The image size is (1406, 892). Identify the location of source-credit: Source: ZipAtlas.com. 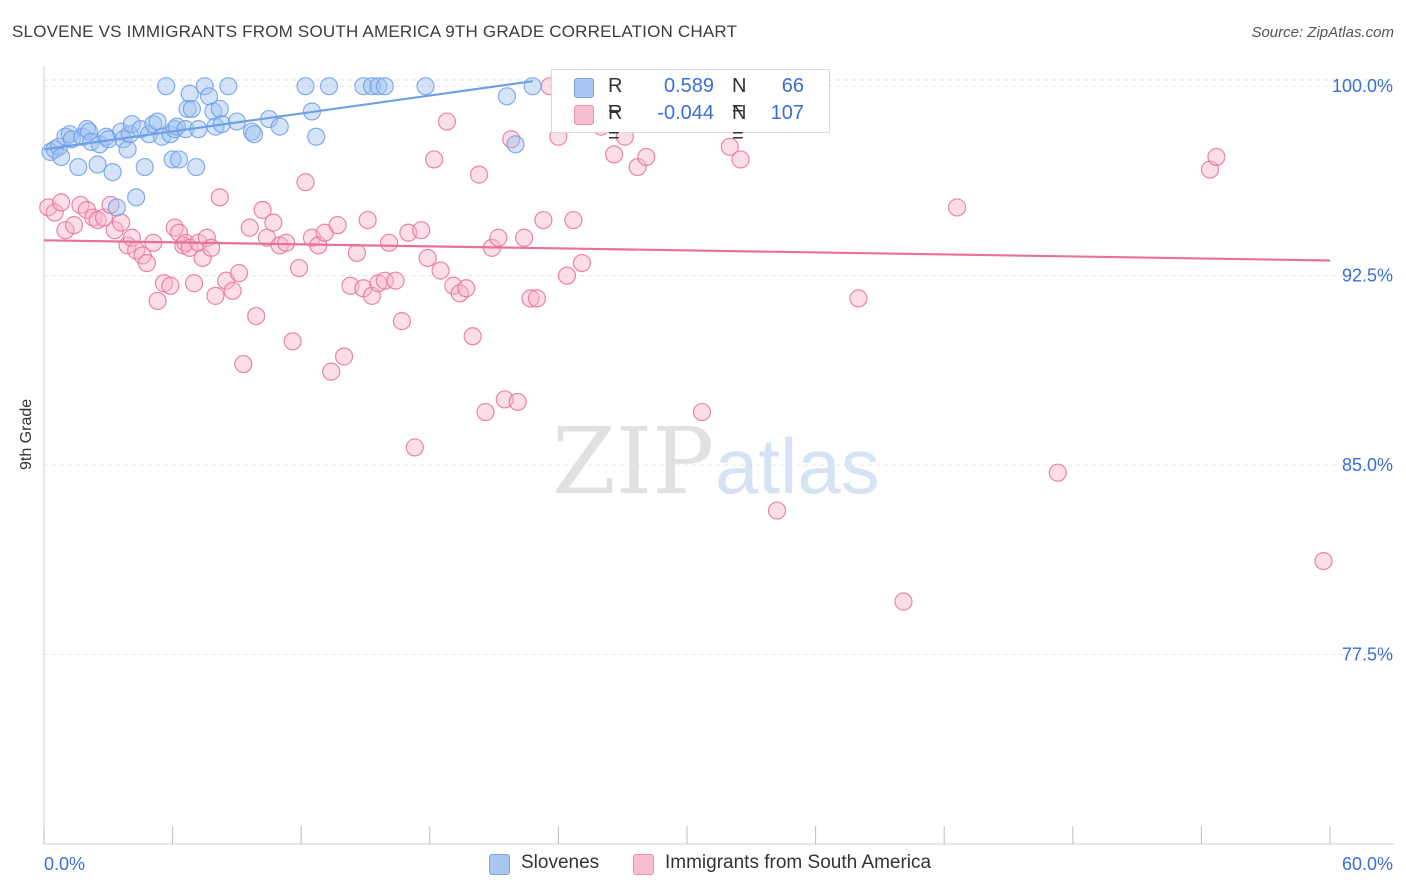
(1322, 32).